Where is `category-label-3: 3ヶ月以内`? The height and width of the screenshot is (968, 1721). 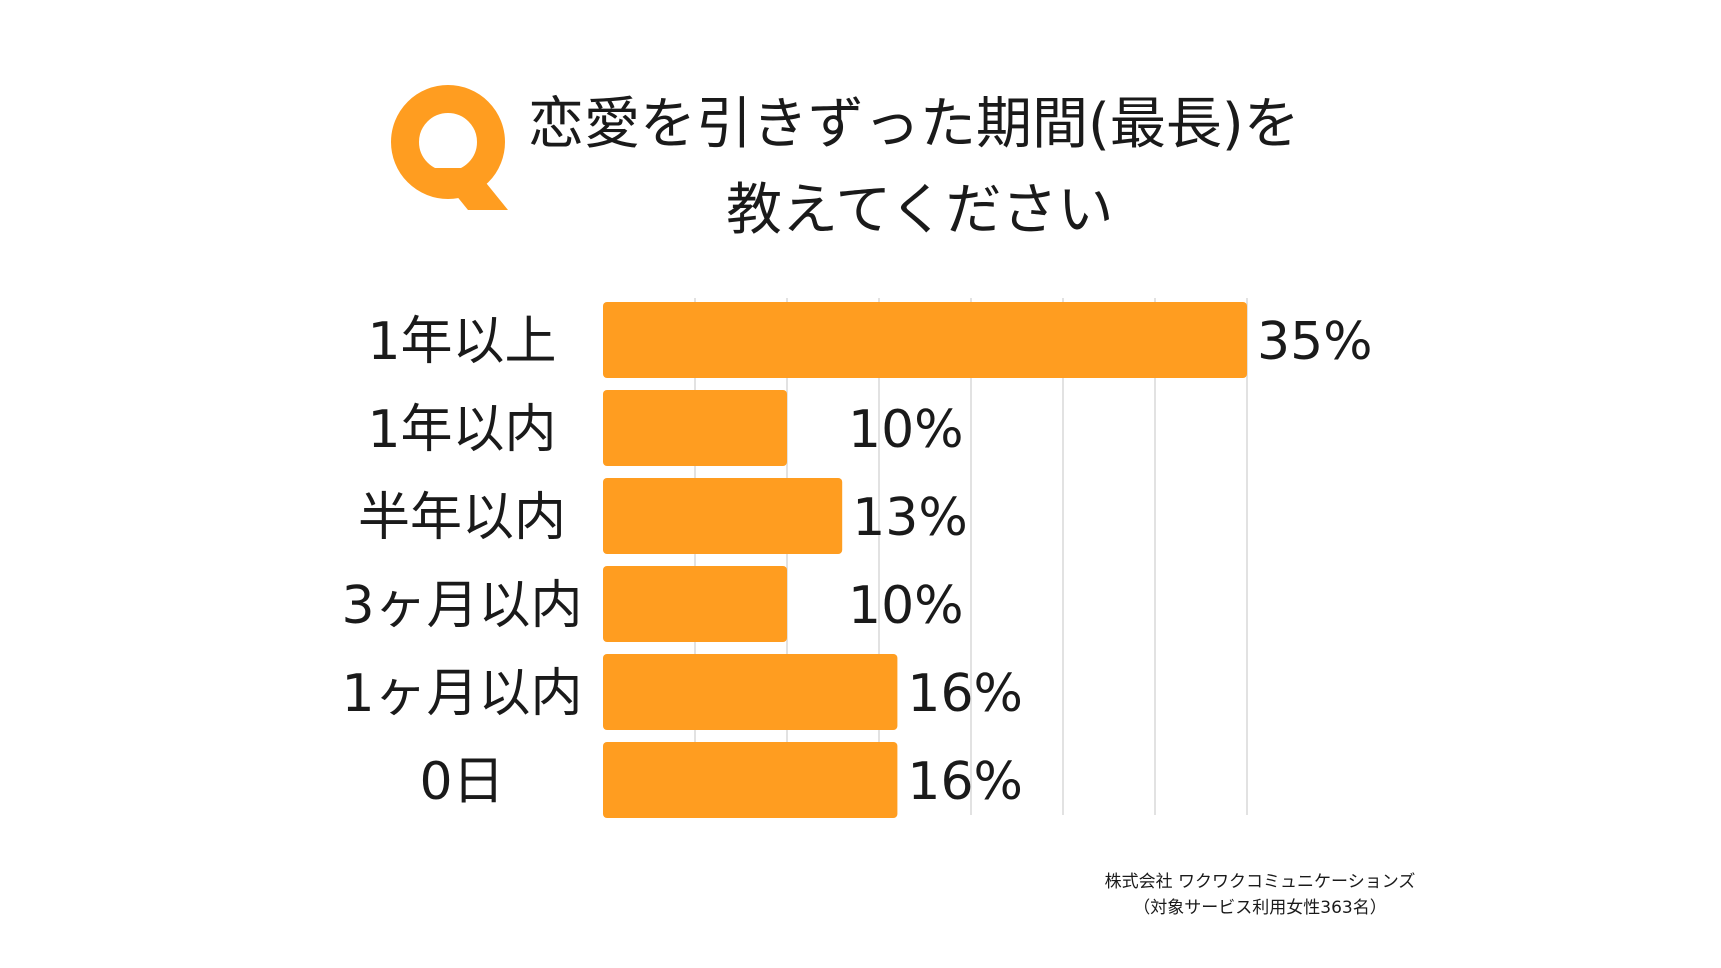
category-label-3: 3ヶ月以内 is located at coordinates (461, 606).